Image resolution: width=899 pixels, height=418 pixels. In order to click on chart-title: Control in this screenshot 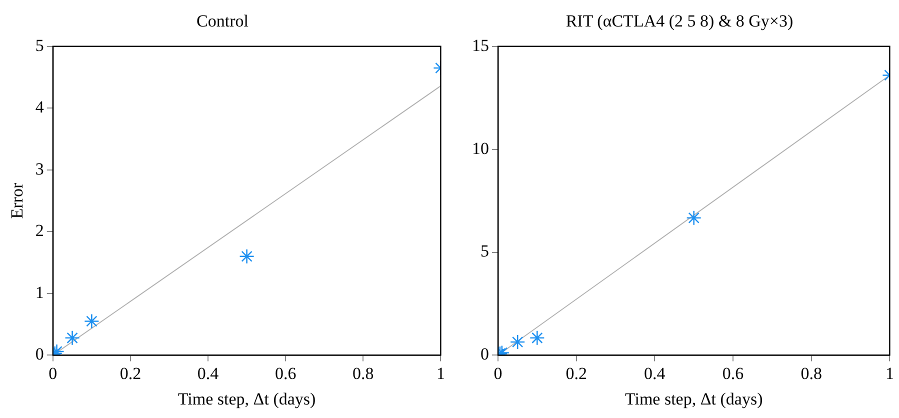, I will do `click(222, 21)`.